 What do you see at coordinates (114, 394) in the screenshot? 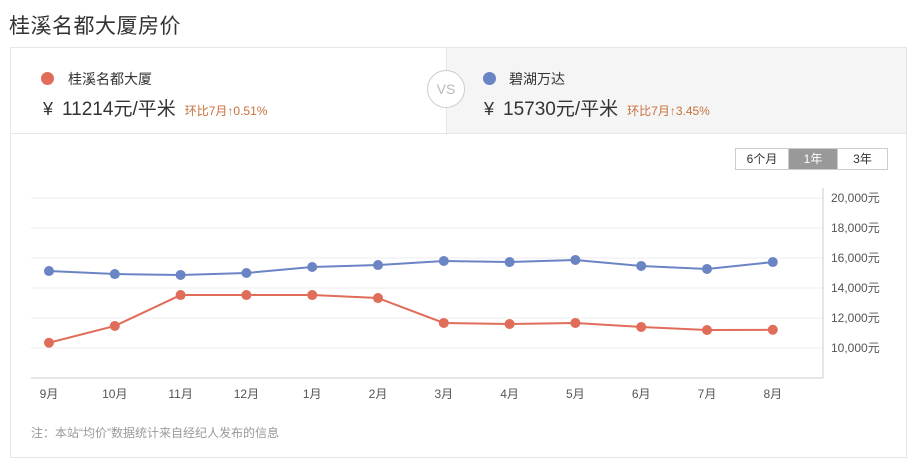
I see `x-tick-label: 10月` at bounding box center [114, 394].